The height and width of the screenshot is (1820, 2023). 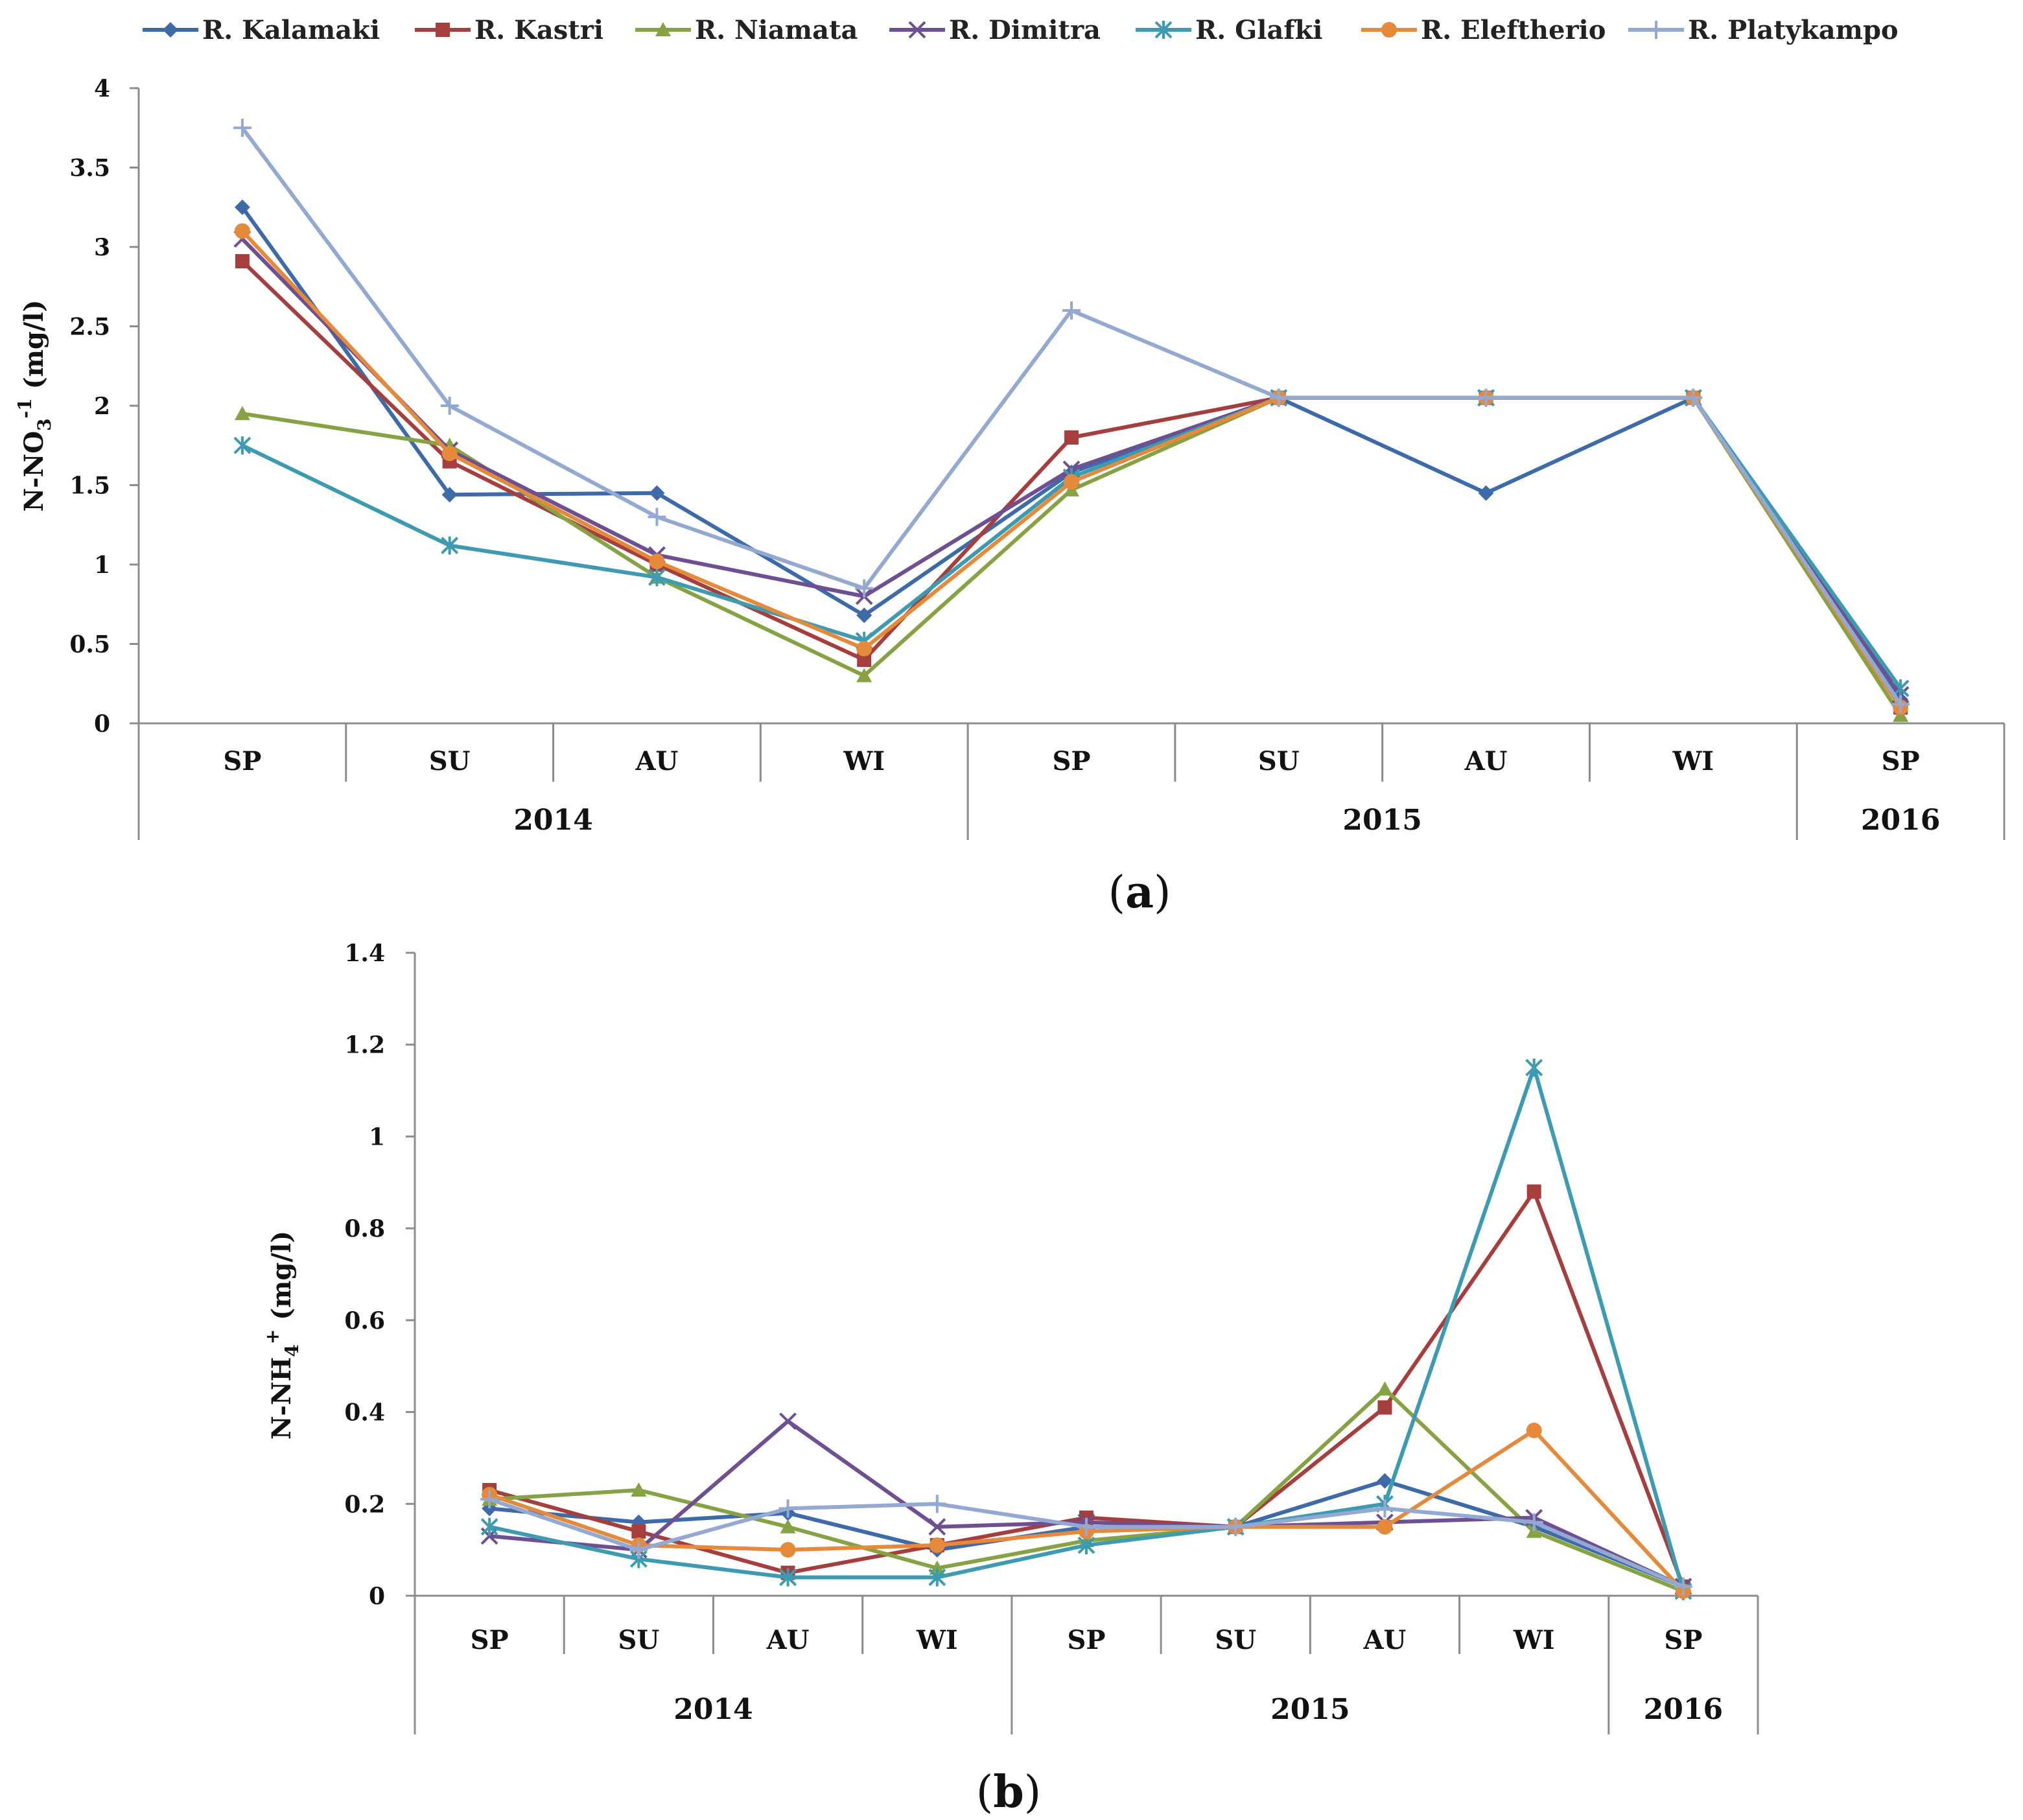 I want to click on legend-label: R. Glafki, so click(x=1258, y=30).